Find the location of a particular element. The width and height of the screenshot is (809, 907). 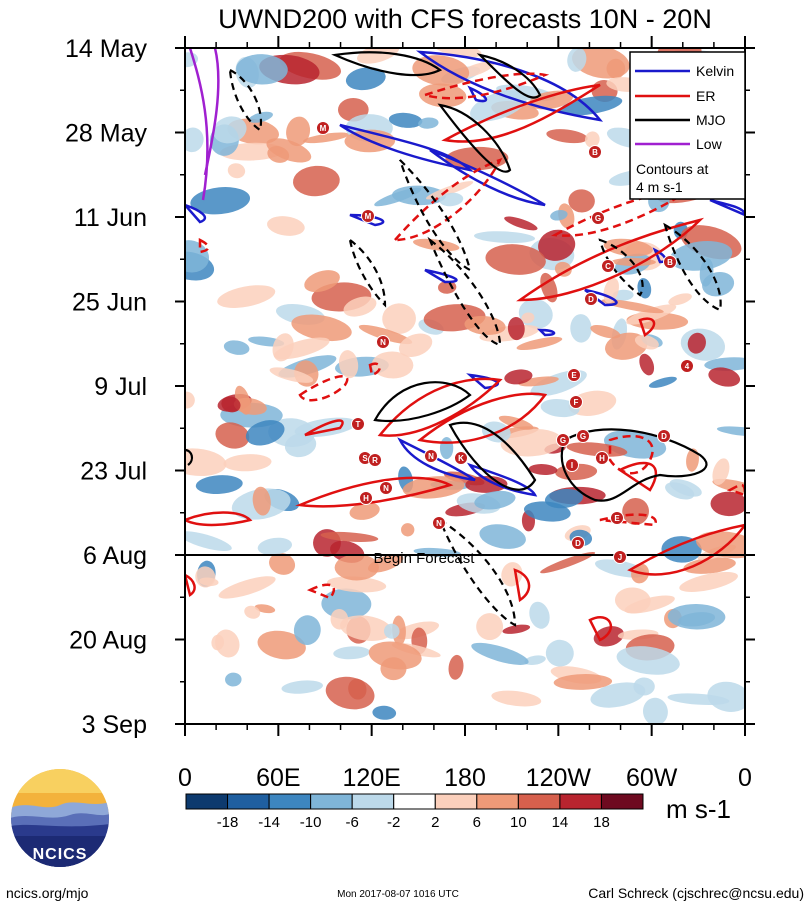

legend-label-kelvin: Kelvin is located at coordinates (715, 71).